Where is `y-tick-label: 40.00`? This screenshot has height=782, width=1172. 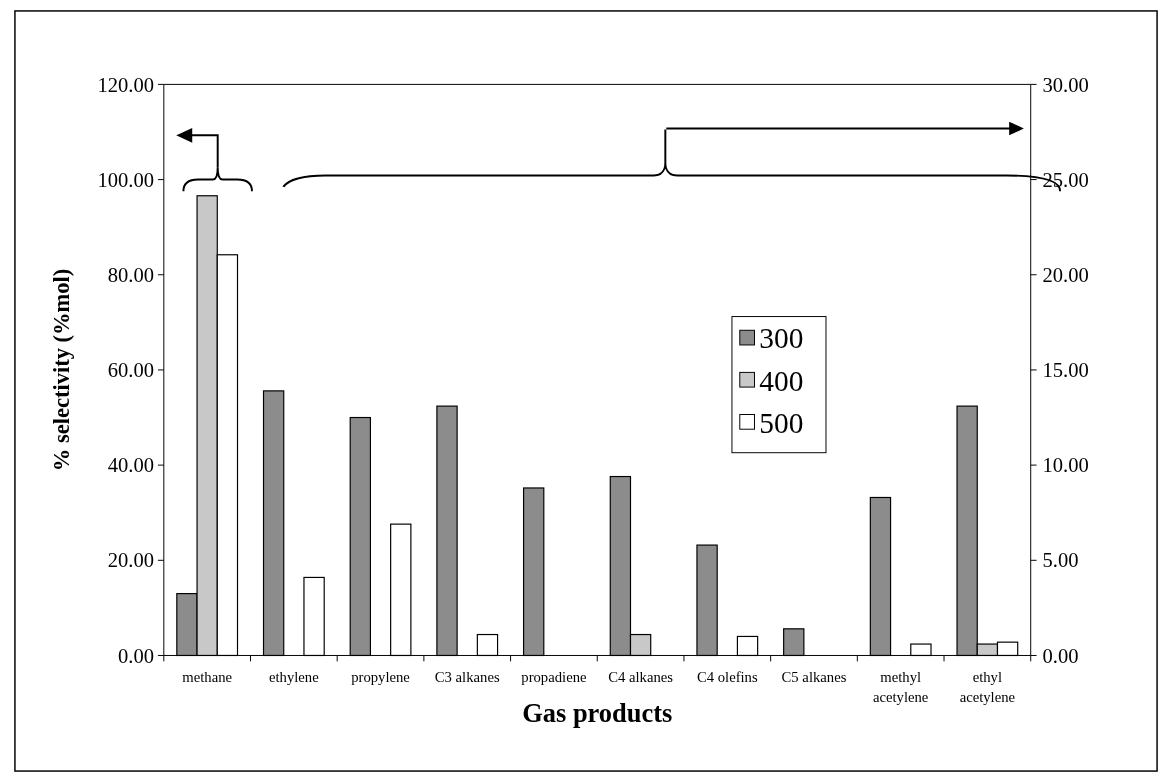 y-tick-label: 40.00 is located at coordinates (131, 465).